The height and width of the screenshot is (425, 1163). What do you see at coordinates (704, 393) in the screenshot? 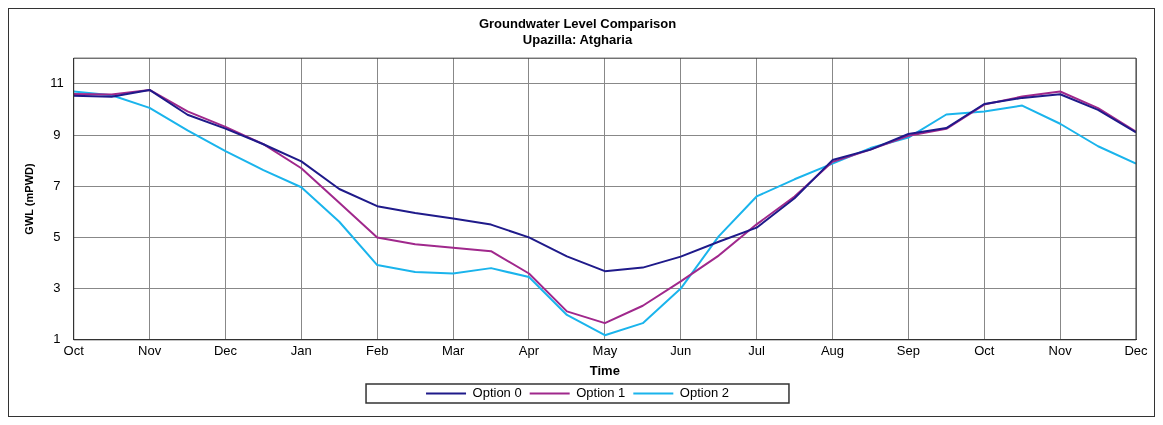
I see `legend-label: Option 2` at bounding box center [704, 393].